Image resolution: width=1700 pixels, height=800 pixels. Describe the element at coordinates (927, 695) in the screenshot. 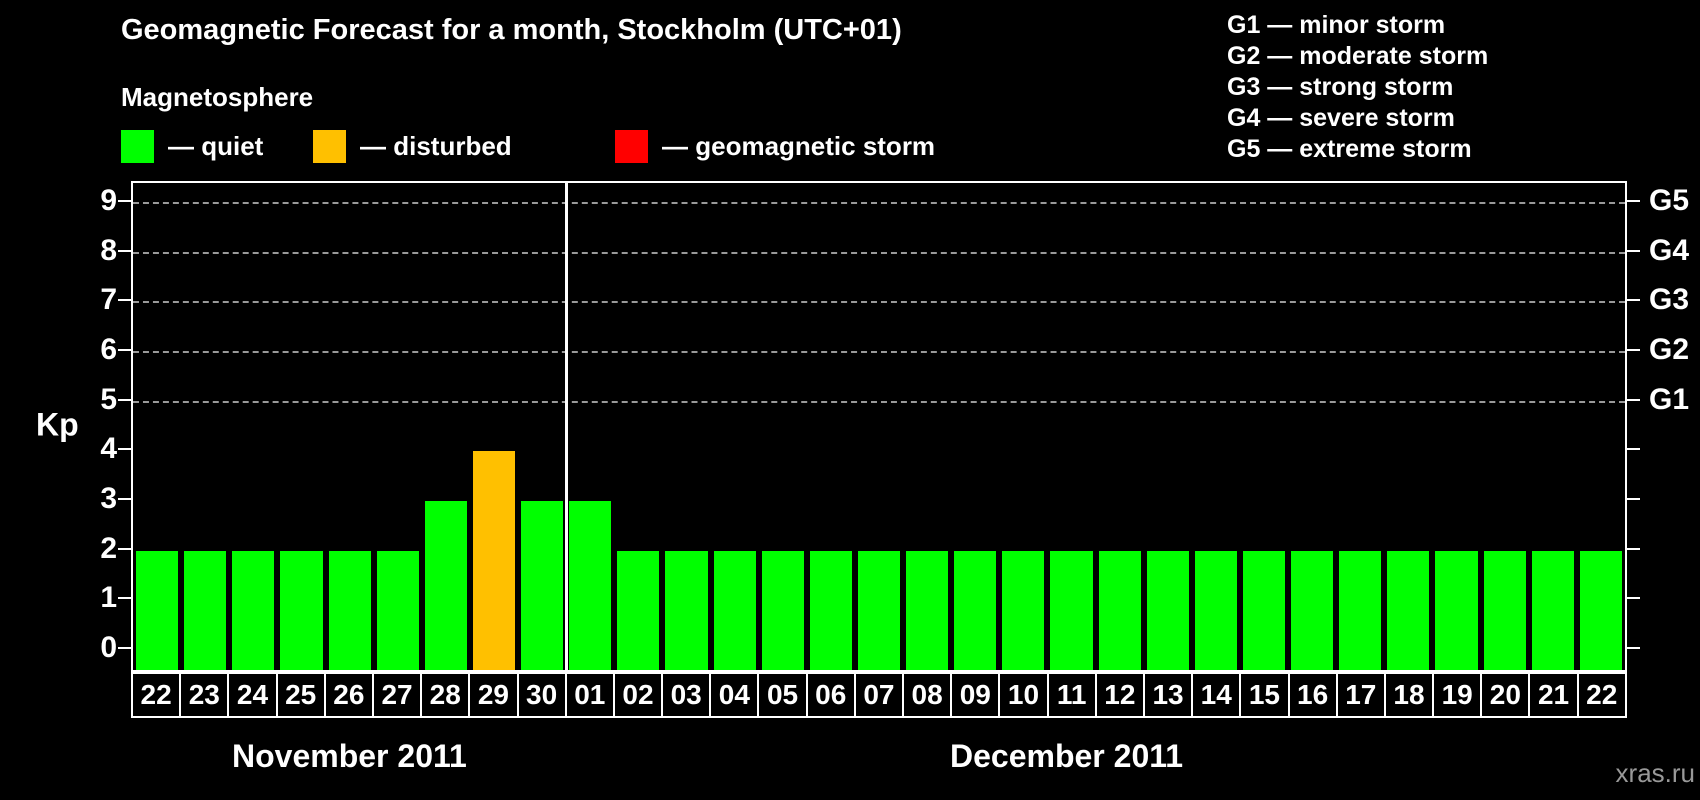

I see `date-cell: 08` at that location.